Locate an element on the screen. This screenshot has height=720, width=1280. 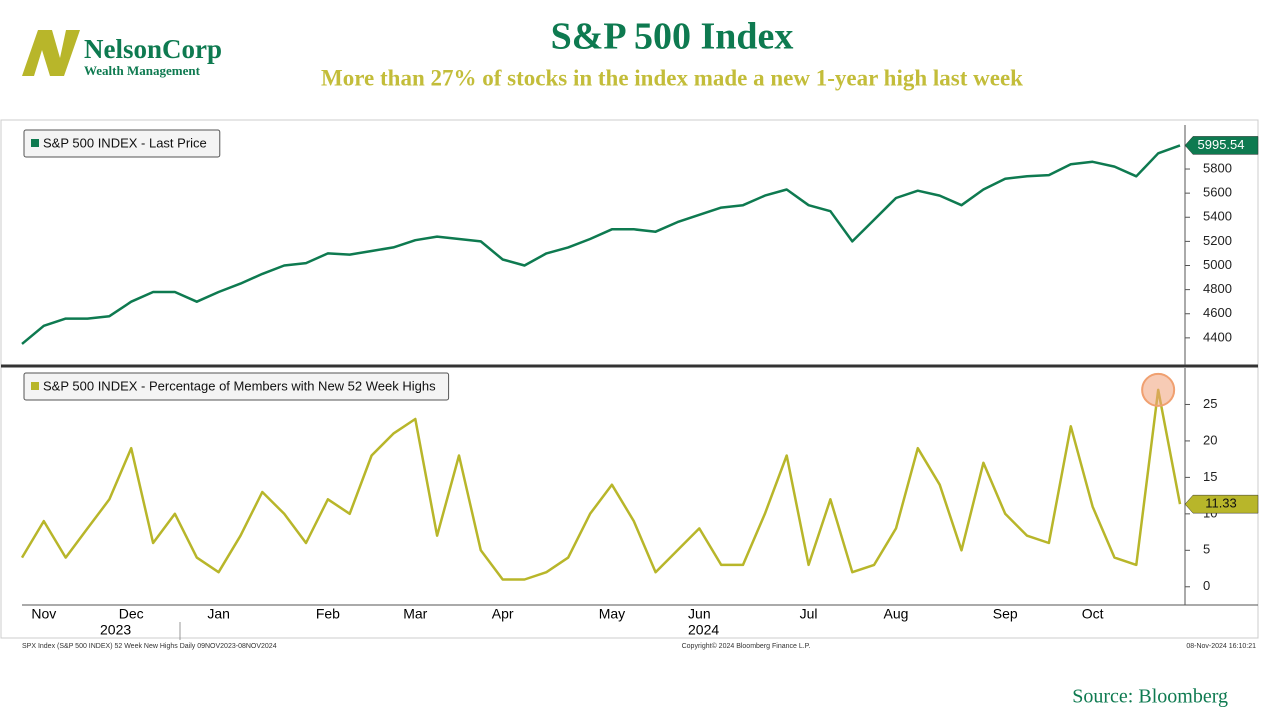
x-tick-label: Mar is located at coordinates (415, 614).